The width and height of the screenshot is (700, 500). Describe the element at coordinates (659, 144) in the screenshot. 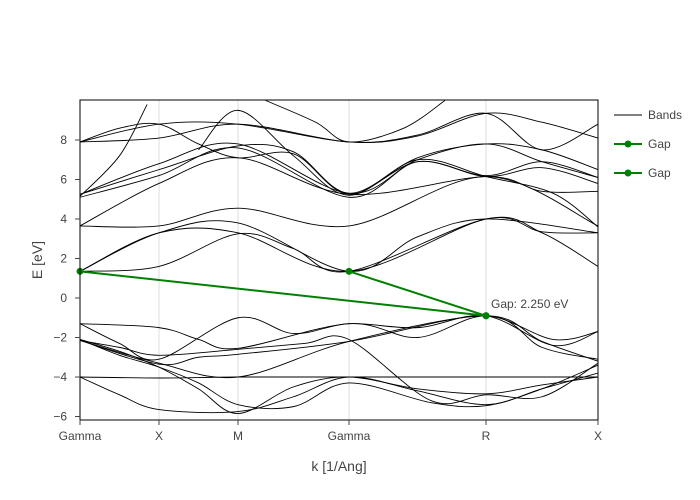

I see `legend-label-gap-1: Gap` at that location.